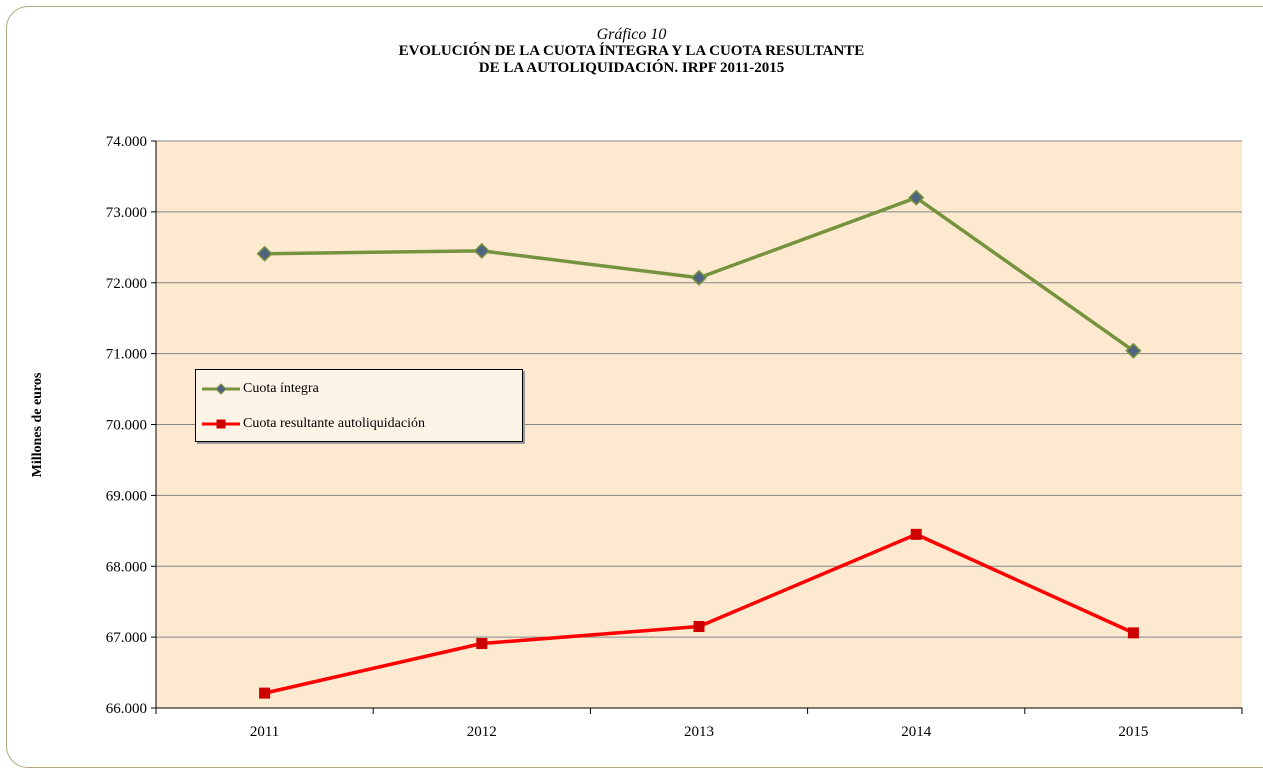 This screenshot has height=779, width=1263. I want to click on x-tick-label: 2015, so click(1133, 732).